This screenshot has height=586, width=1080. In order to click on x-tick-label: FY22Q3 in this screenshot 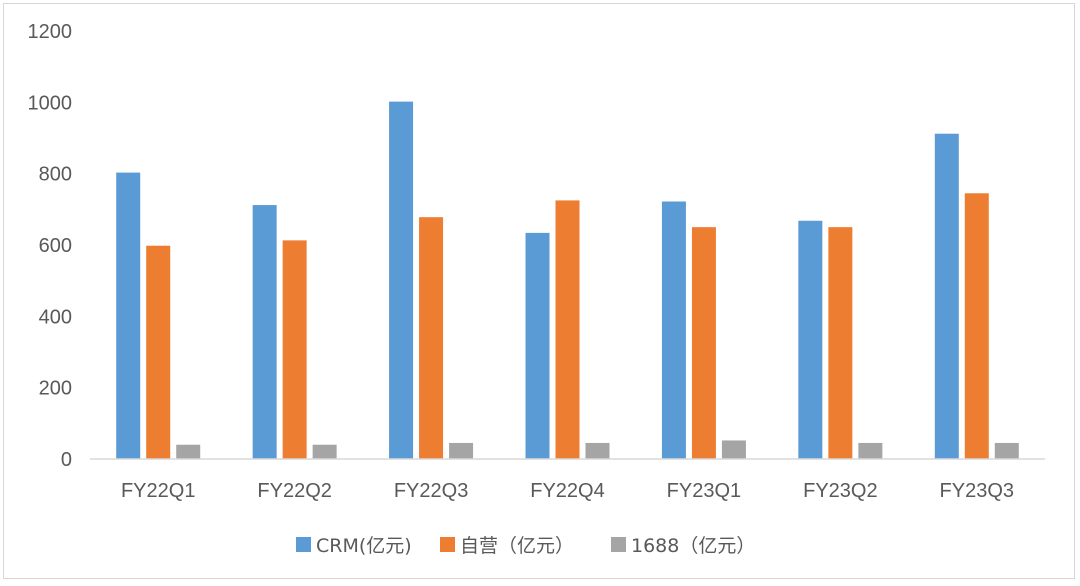, I will do `click(431, 491)`.